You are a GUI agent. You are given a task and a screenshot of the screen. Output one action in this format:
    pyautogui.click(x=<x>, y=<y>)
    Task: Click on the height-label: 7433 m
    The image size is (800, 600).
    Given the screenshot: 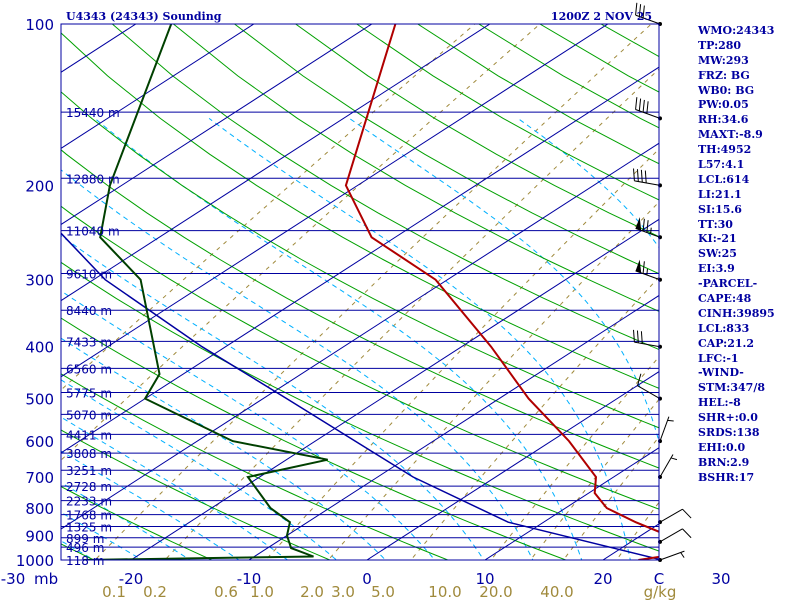 What is the action you would take?
    pyautogui.click(x=89, y=342)
    